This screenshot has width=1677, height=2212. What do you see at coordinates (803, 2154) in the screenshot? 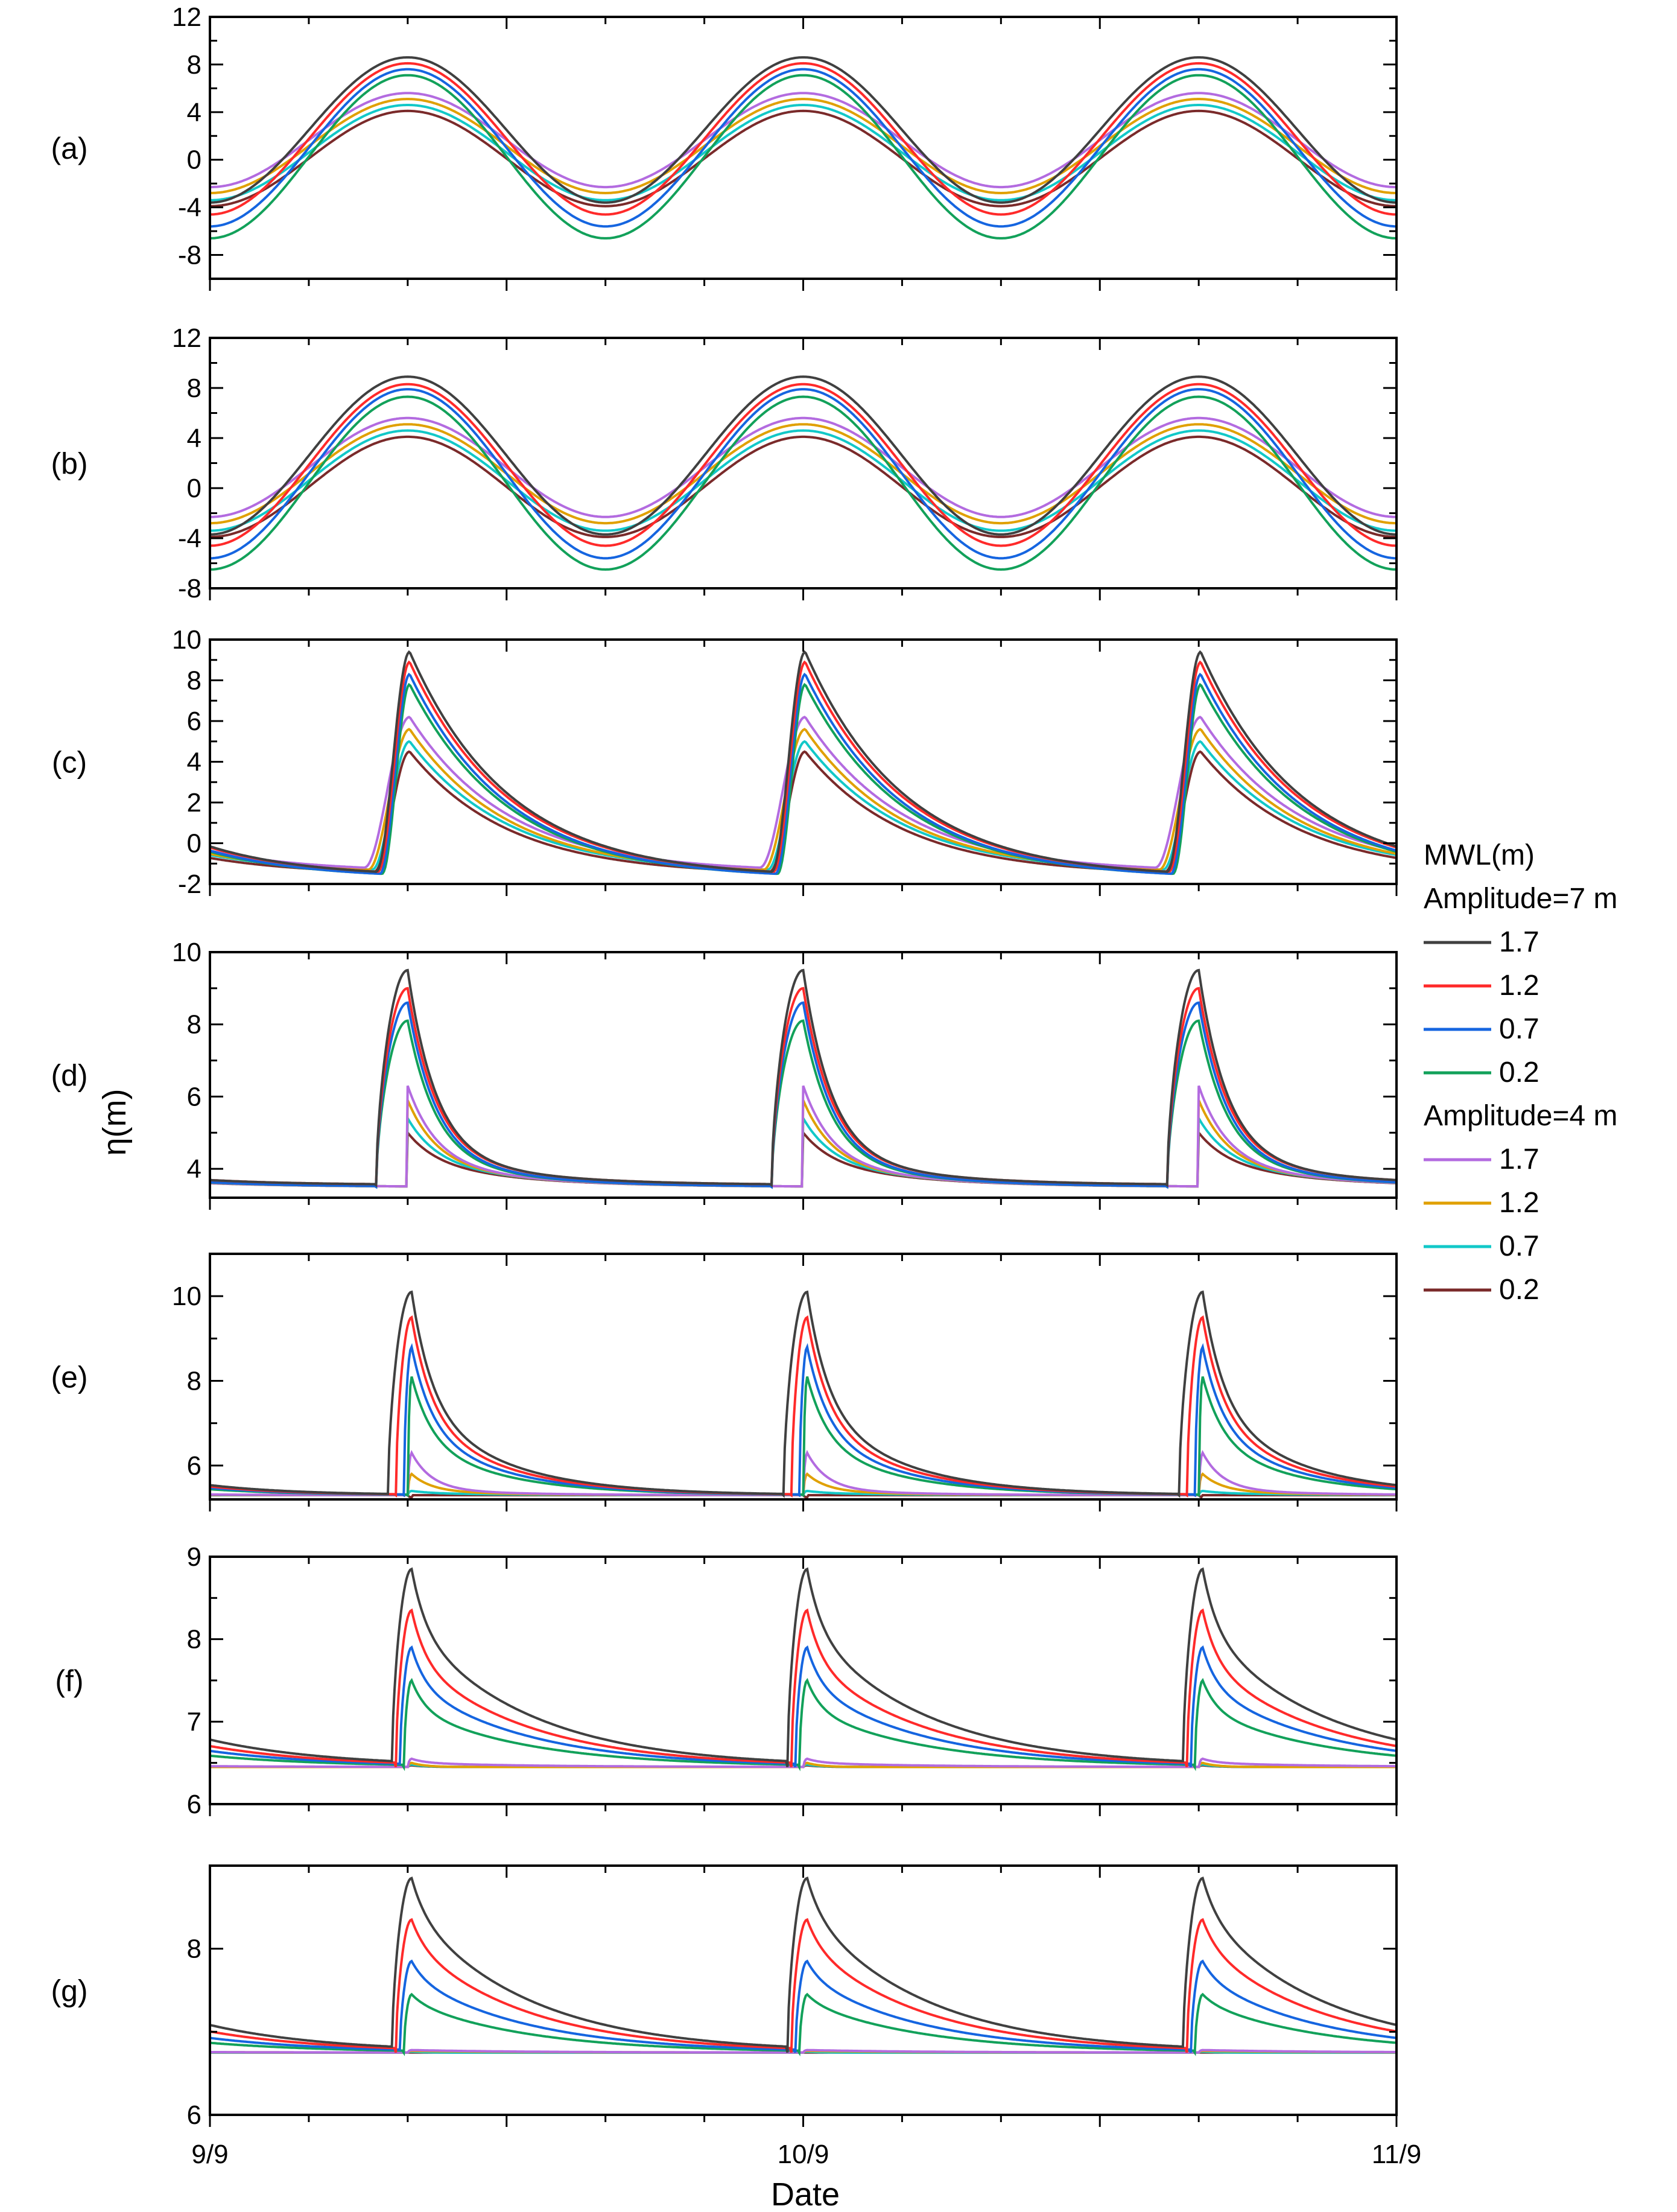
I see `x-tick-label: 10/9` at bounding box center [803, 2154].